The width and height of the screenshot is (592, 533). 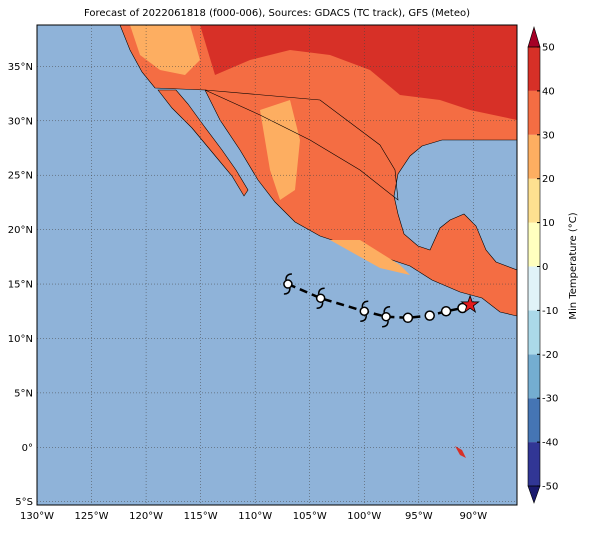 What do you see at coordinates (573, 265) in the screenshot?
I see `colorbar-label: Min Temperature (°C)` at bounding box center [573, 265].